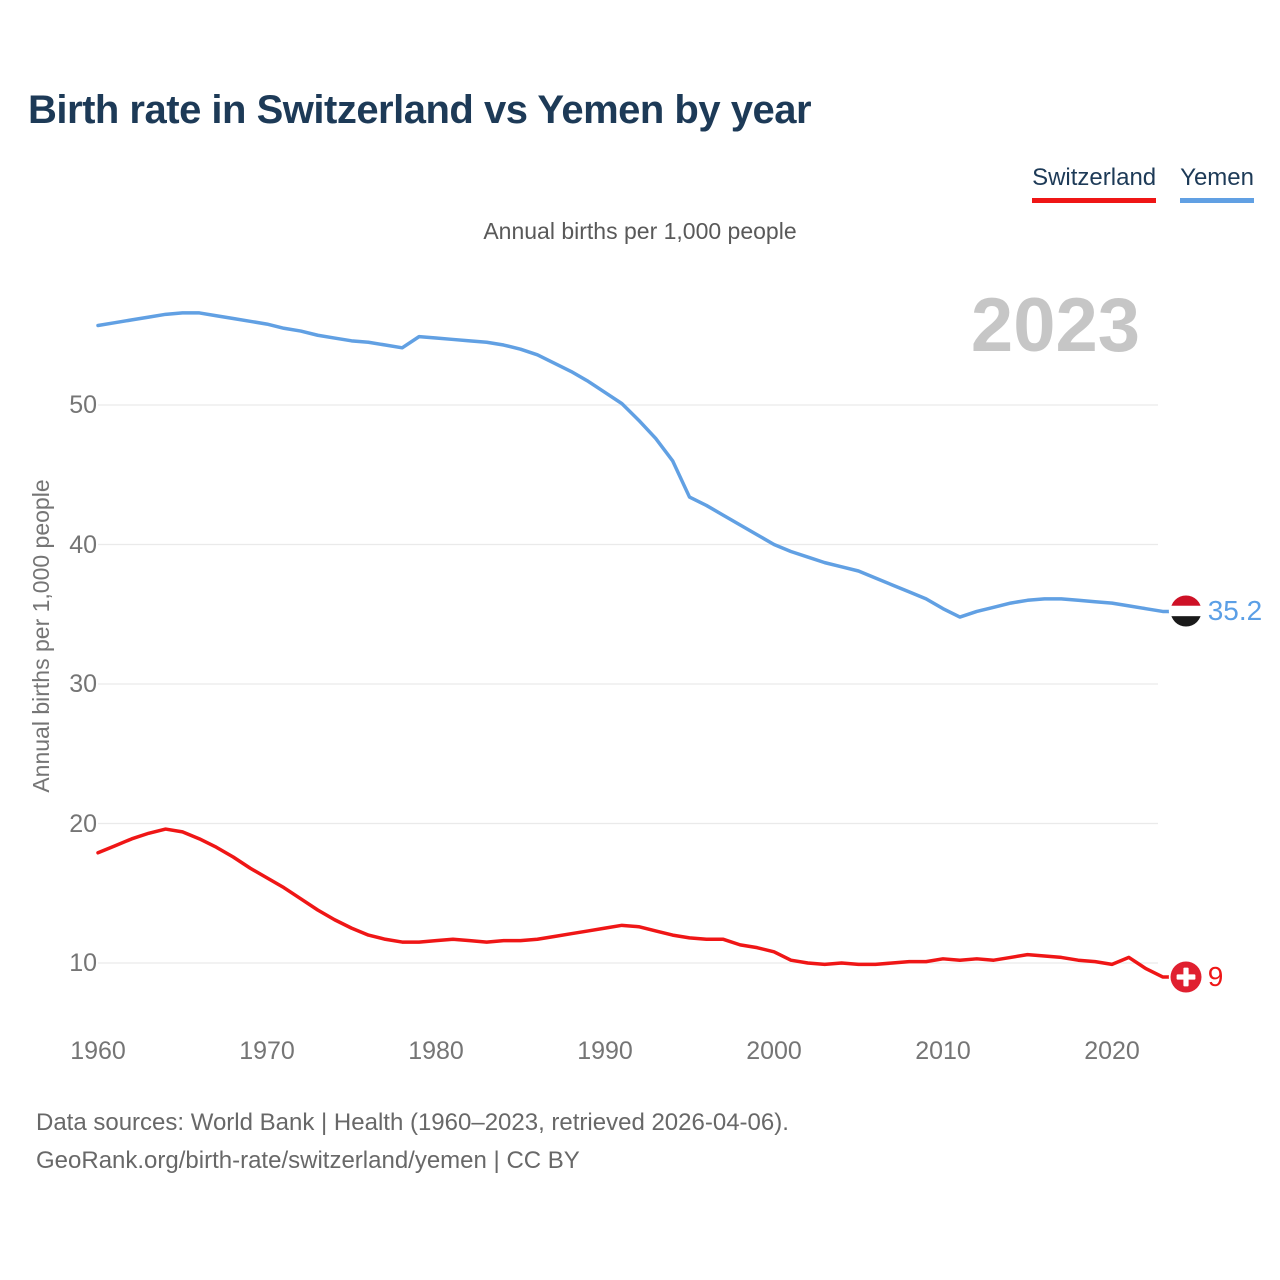  Describe the element at coordinates (635, 903) in the screenshot. I see `series-line-switzerland` at that location.